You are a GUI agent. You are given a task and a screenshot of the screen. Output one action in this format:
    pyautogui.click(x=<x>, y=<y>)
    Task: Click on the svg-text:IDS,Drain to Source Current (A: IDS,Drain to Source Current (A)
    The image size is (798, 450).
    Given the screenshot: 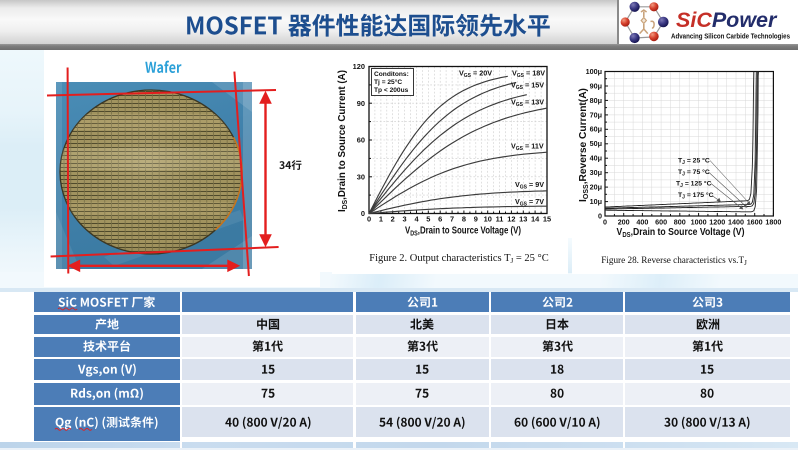 What is the action you would take?
    pyautogui.click(x=343, y=141)
    